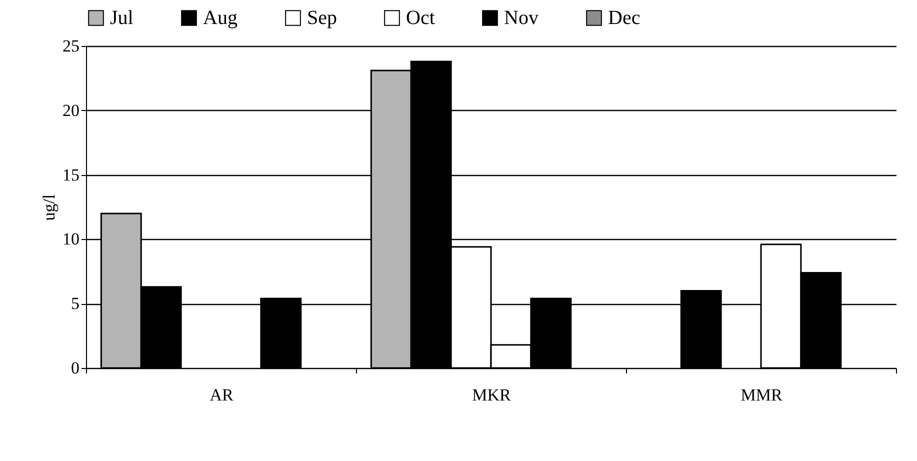 This screenshot has height=461, width=917. Describe the element at coordinates (624, 18) in the screenshot. I see `legend-label: Dec` at that location.